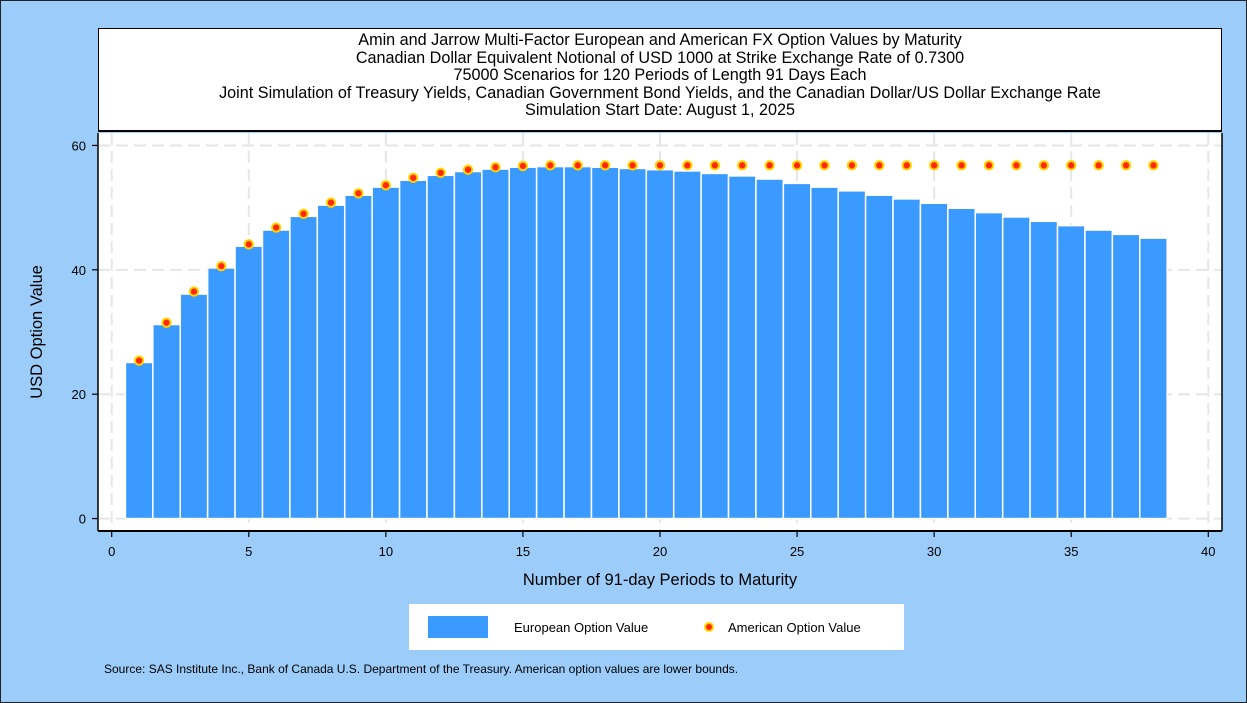 This screenshot has width=1247, height=703. Describe the element at coordinates (79, 270) in the screenshot. I see `y-tick-label: 40` at that location.